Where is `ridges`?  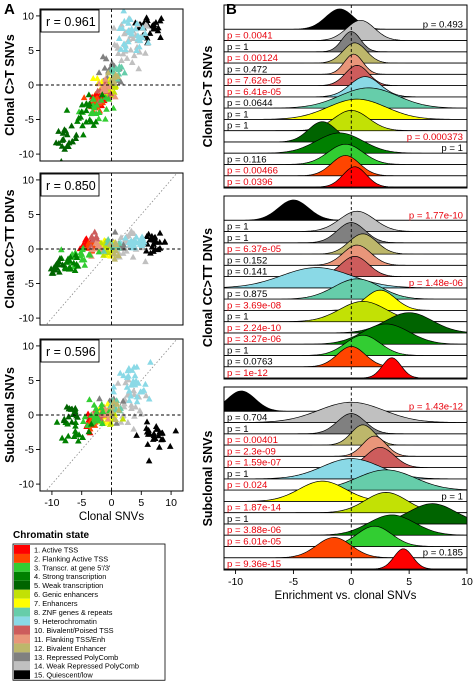
ridges is located at coordinates (345, 98).